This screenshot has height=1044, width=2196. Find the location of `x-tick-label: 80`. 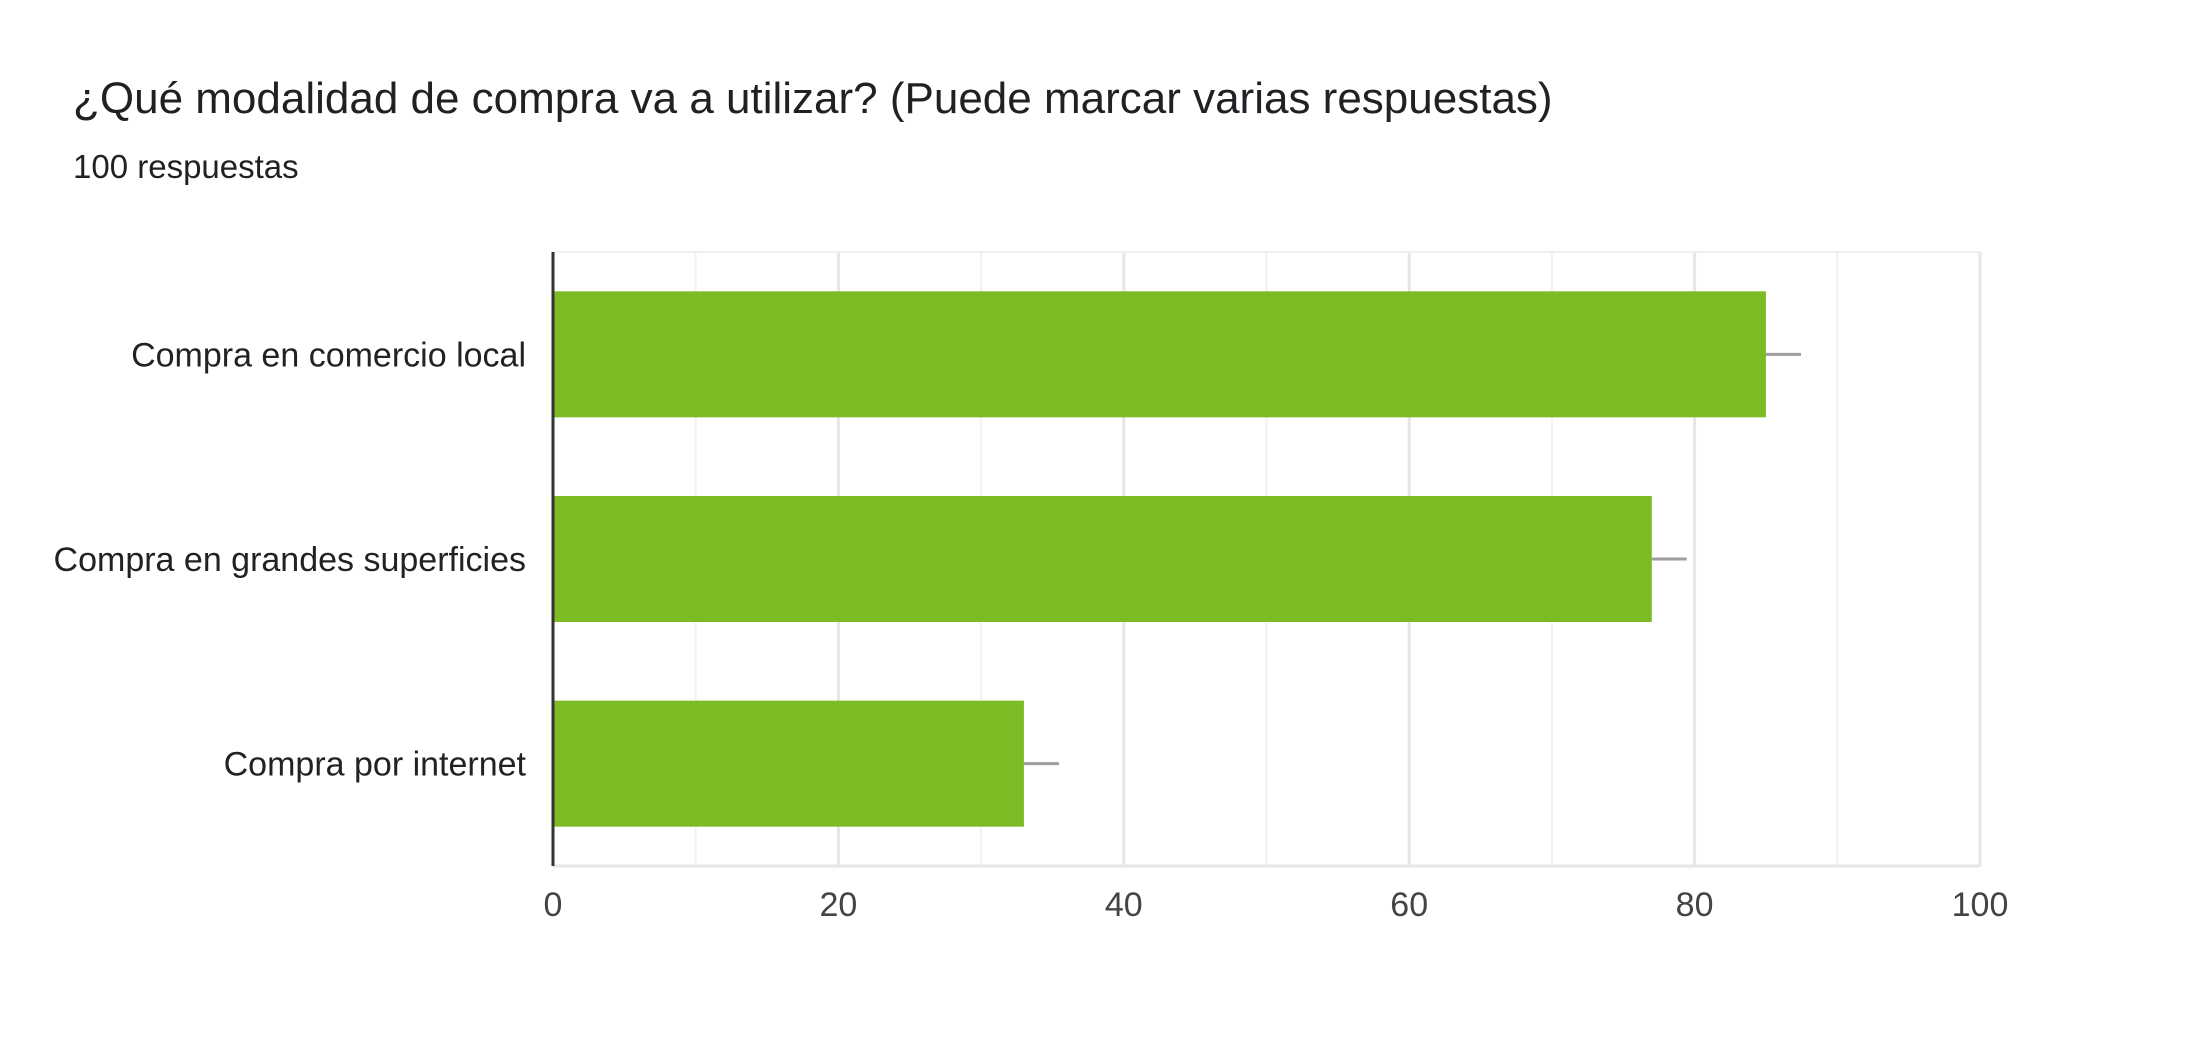

x-tick-label: 80 is located at coordinates (1695, 905).